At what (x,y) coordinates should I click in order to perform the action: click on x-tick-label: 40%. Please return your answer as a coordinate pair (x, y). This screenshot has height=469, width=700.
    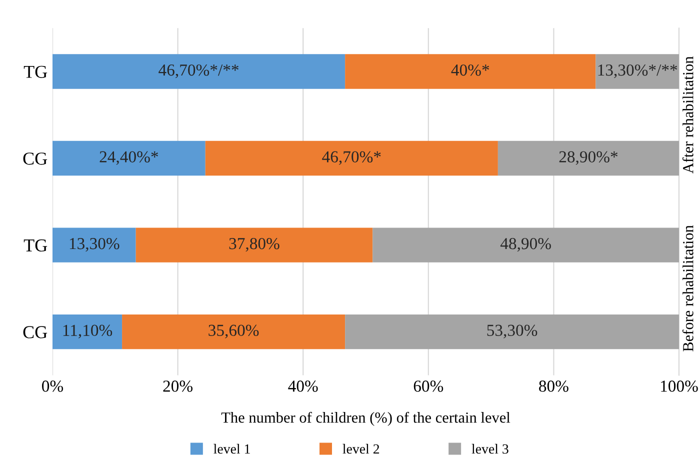
    Looking at the image, I should click on (303, 386).